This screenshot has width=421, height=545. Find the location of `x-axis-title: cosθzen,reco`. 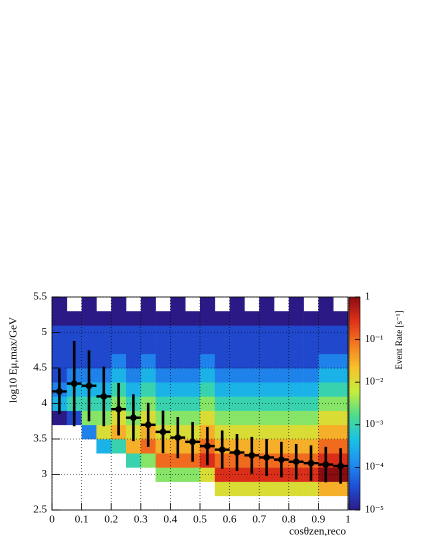

x-axis-title: cosθzen,reco is located at coordinates (317, 532).